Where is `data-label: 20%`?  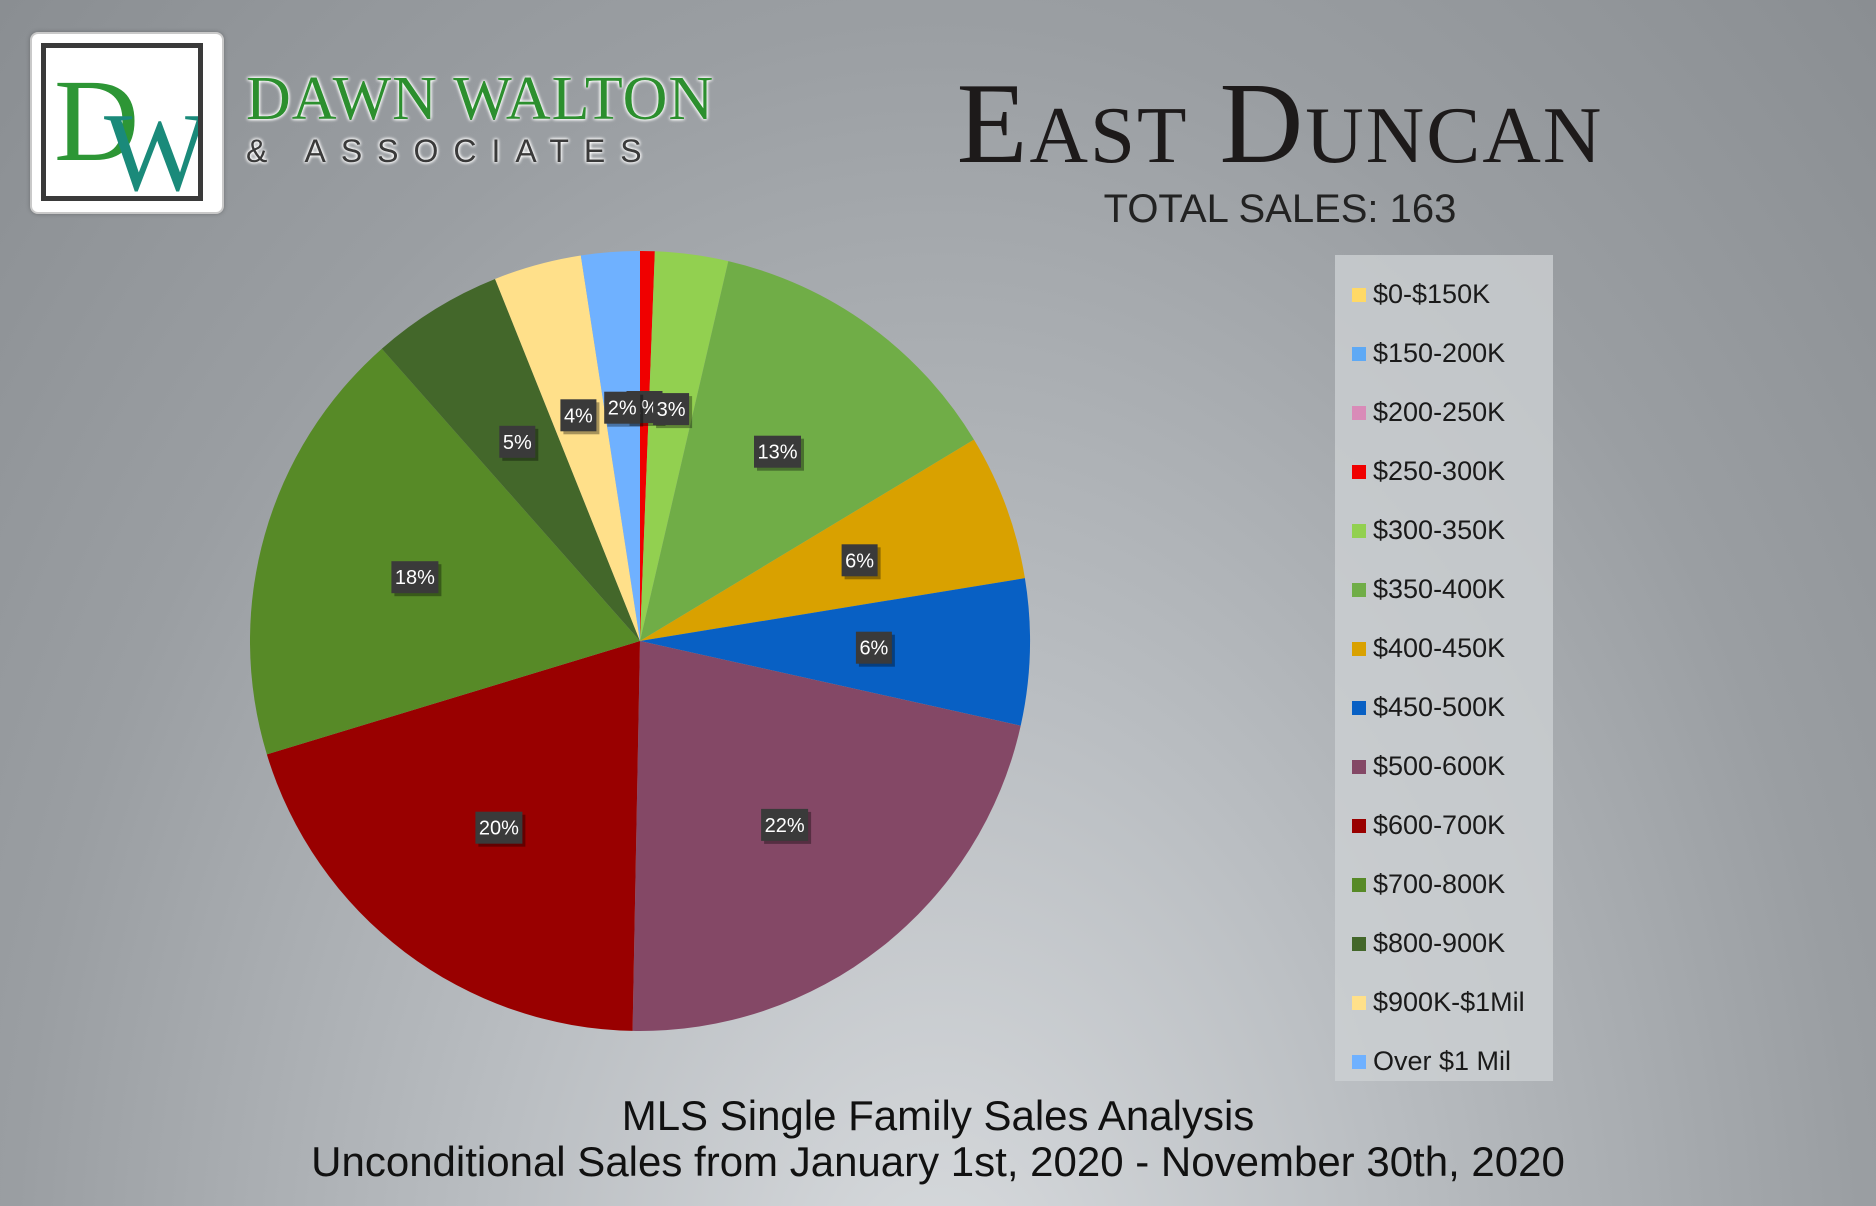 data-label: 20% is located at coordinates (500, 829).